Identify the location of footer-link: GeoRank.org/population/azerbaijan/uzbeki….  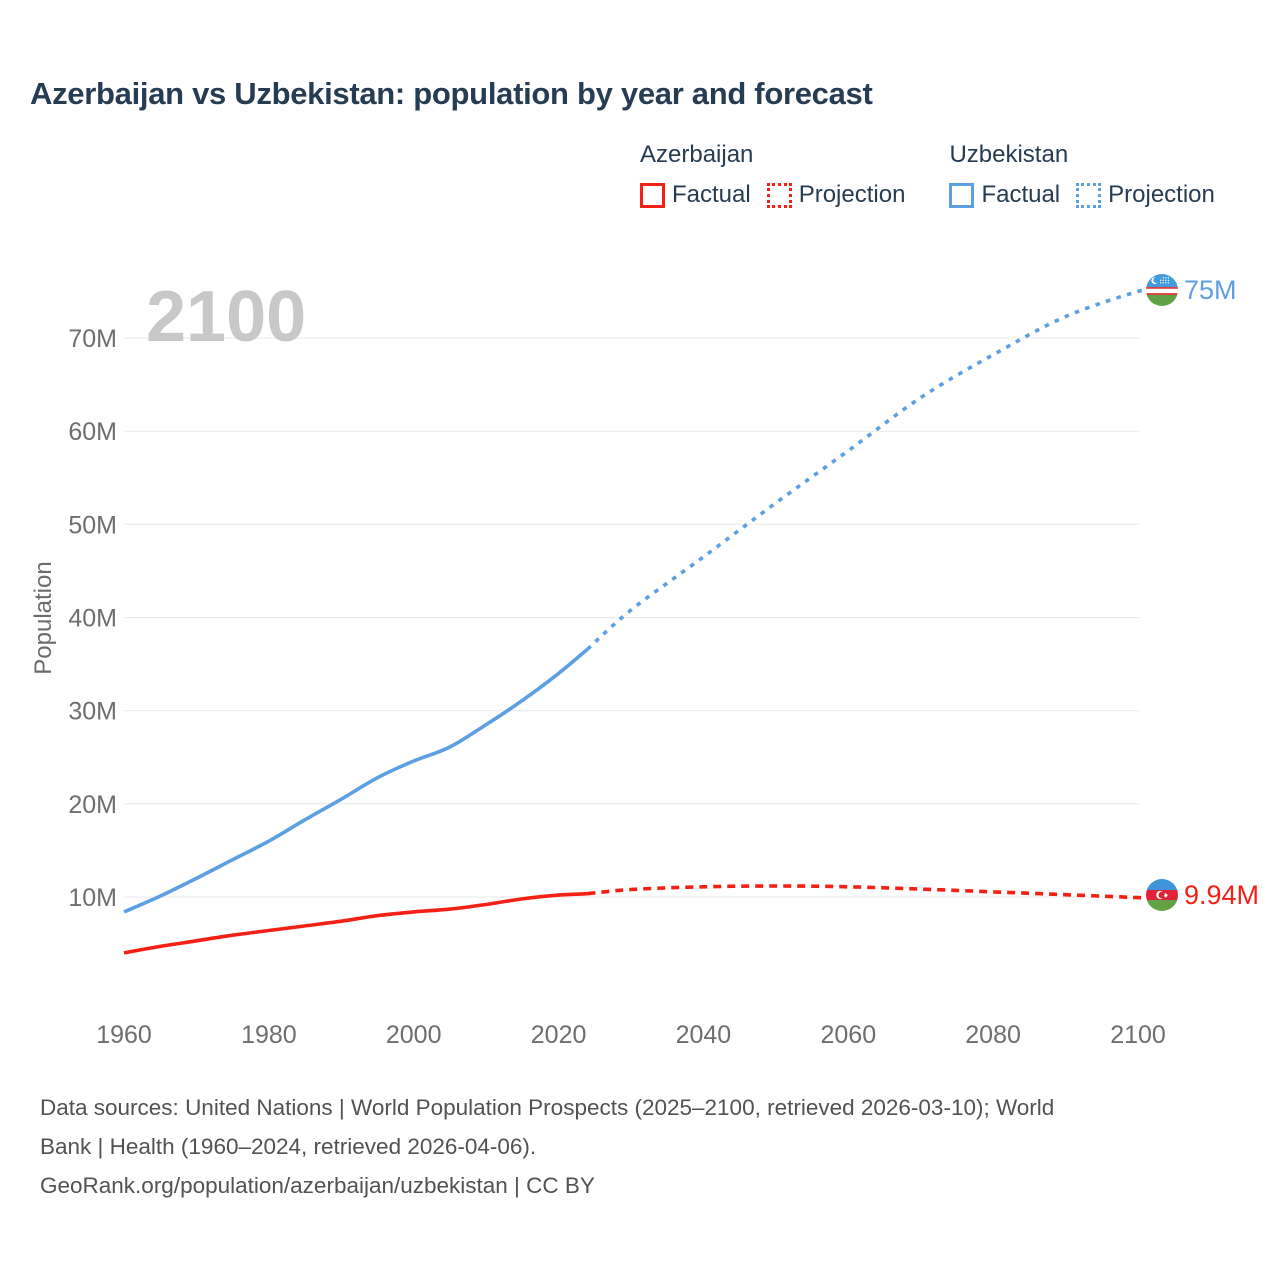
(317, 1185).